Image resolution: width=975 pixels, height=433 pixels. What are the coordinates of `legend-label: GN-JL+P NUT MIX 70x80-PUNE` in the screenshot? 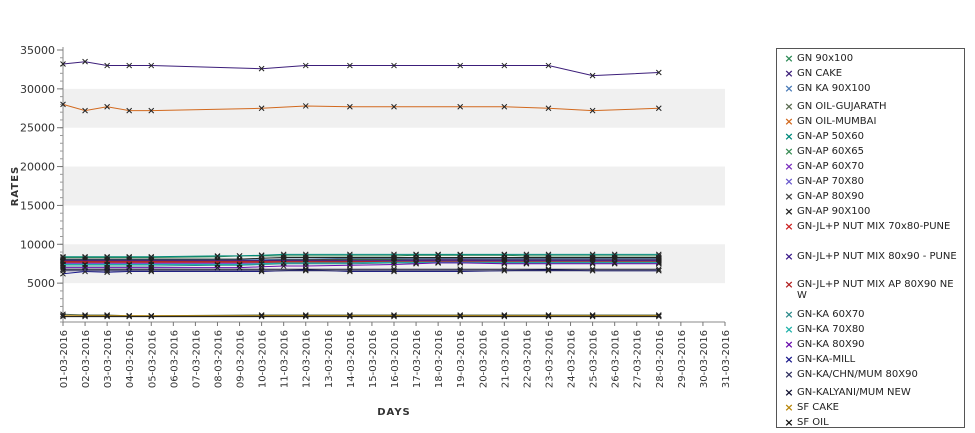 It's located at (874, 226).